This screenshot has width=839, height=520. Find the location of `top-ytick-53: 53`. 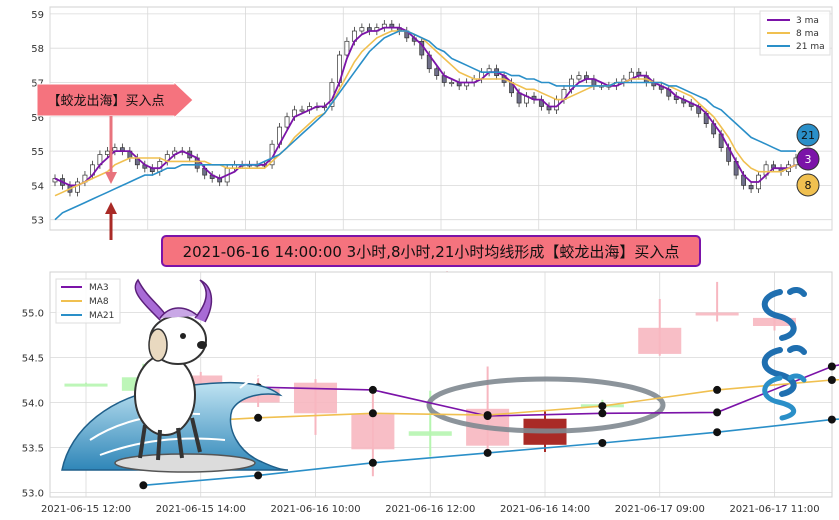

top-ytick-53: 53 is located at coordinates (37, 221).